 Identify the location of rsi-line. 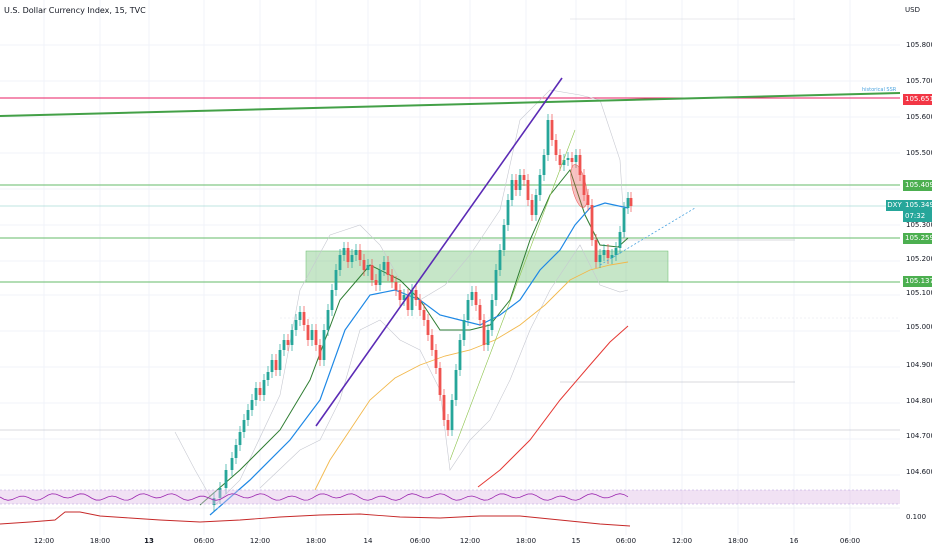
(314, 497).